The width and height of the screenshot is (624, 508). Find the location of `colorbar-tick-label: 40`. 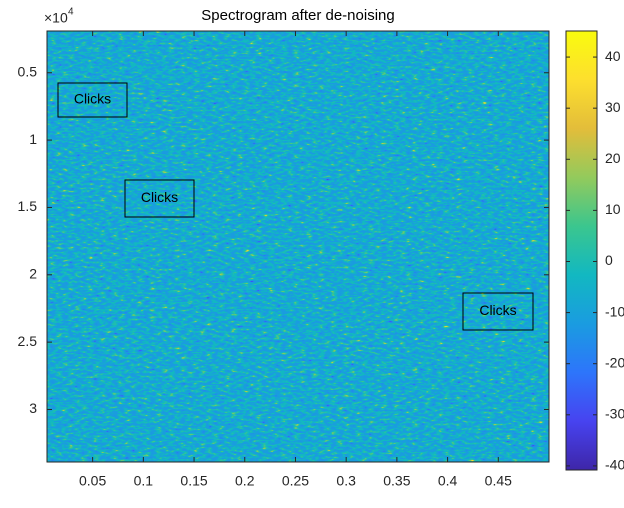

colorbar-tick-label: 40 is located at coordinates (613, 56).